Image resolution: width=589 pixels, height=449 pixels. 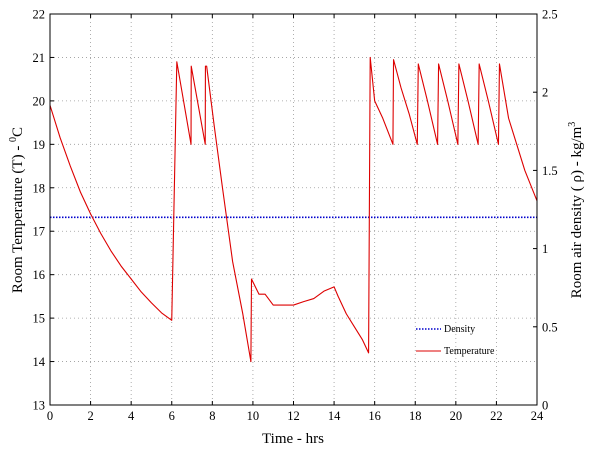 What do you see at coordinates (39, 188) in the screenshot?
I see `y-left-tick-label: 18` at bounding box center [39, 188].